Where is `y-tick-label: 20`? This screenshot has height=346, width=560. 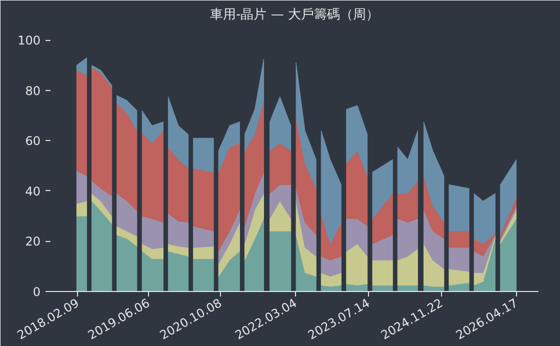
y-tick-label: 20 is located at coordinates (33, 241).